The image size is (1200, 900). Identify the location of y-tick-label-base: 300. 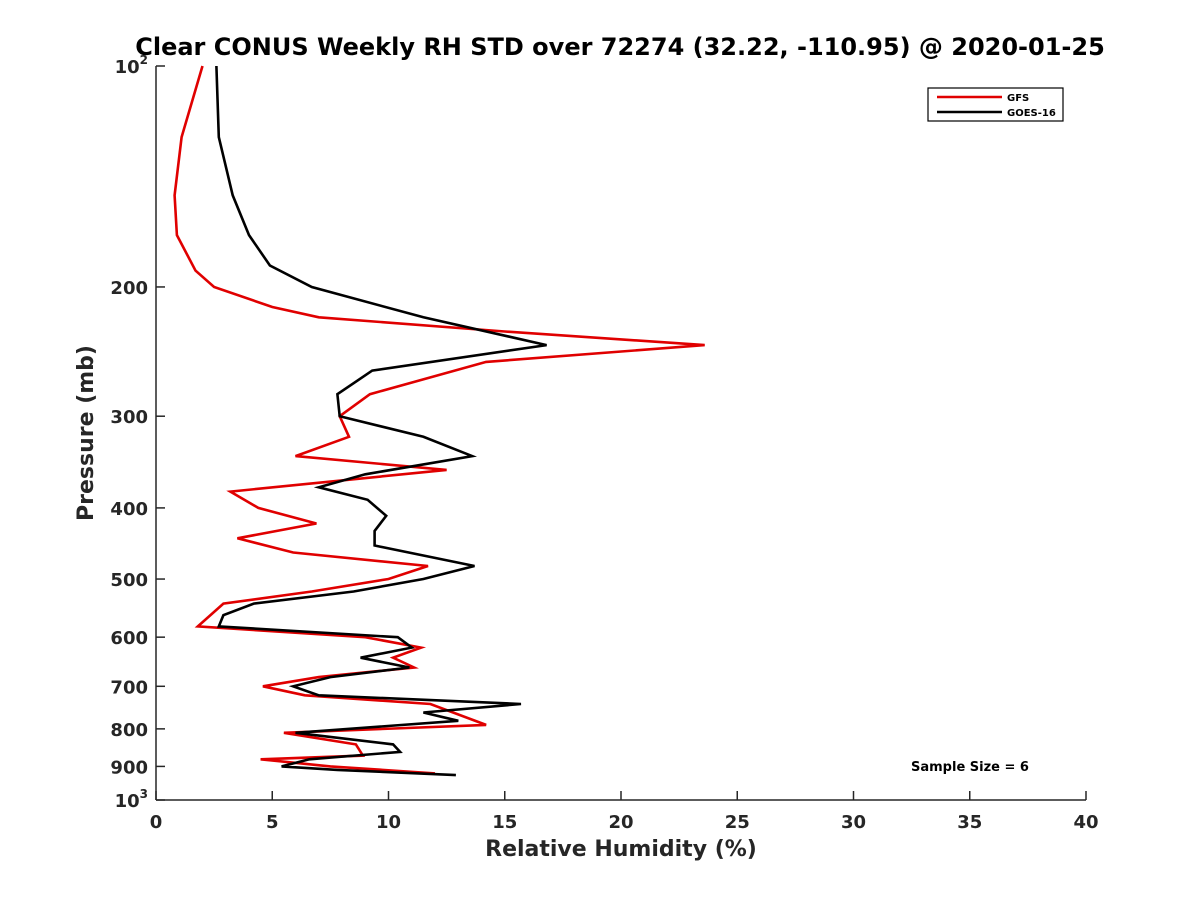
(129, 417).